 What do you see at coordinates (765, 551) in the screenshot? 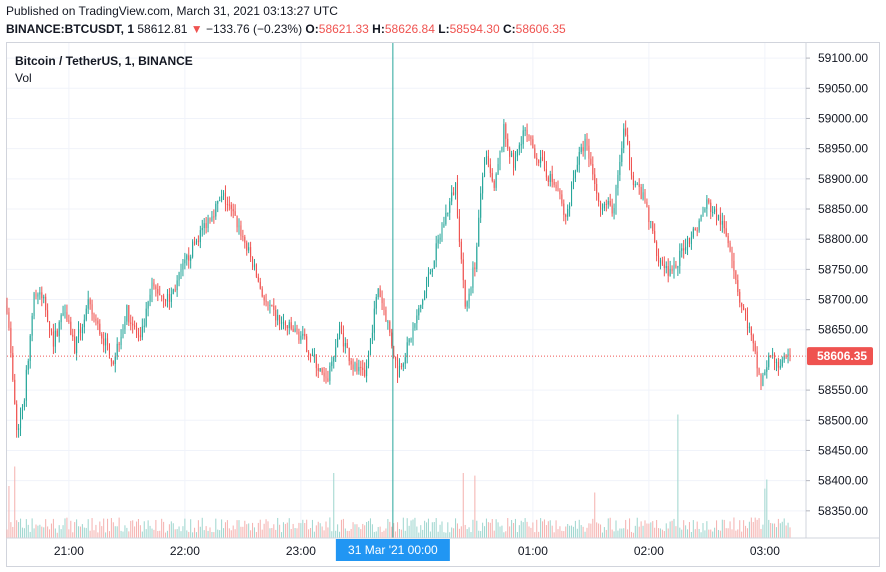
I see `time-tick-label: 03:00` at bounding box center [765, 551].